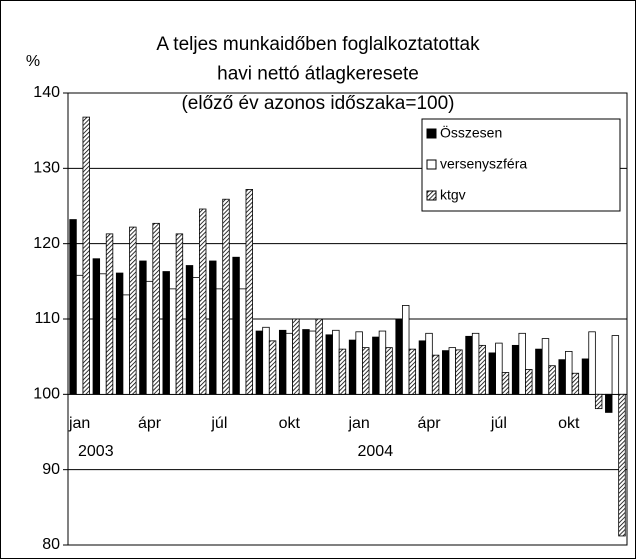 The width and height of the screenshot is (636, 559). I want to click on y-tick-label: 100, so click(46, 394).